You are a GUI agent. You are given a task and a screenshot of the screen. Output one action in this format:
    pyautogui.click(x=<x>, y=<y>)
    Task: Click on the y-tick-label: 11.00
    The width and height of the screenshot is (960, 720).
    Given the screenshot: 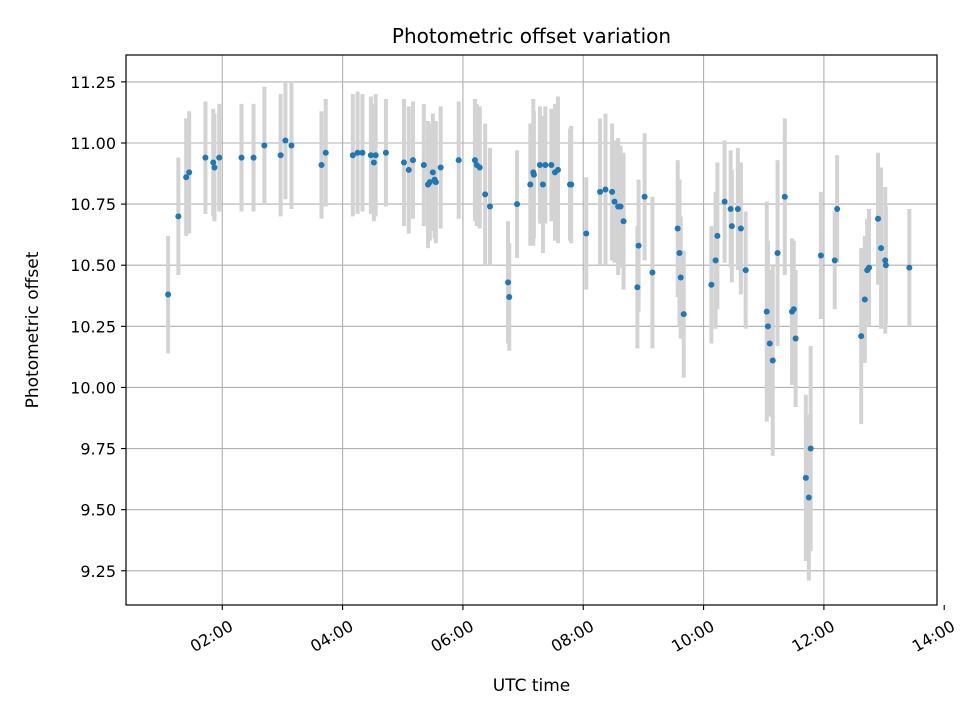 What is the action you would take?
    pyautogui.click(x=93, y=143)
    